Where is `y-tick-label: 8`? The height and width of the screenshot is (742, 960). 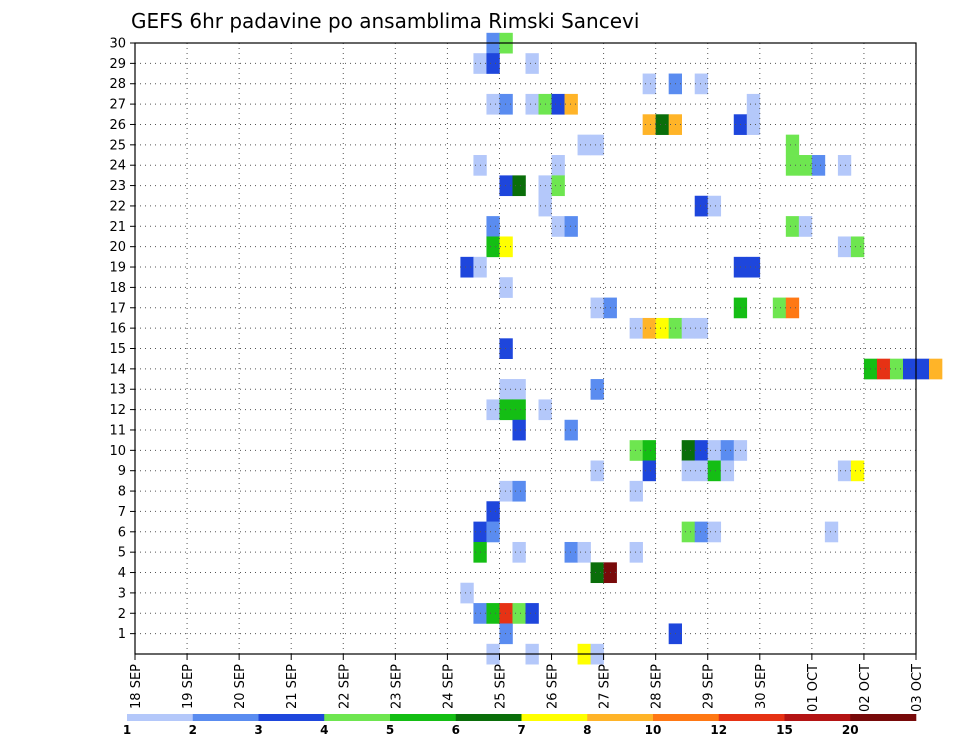 y-tick-label: 8 is located at coordinates (122, 492).